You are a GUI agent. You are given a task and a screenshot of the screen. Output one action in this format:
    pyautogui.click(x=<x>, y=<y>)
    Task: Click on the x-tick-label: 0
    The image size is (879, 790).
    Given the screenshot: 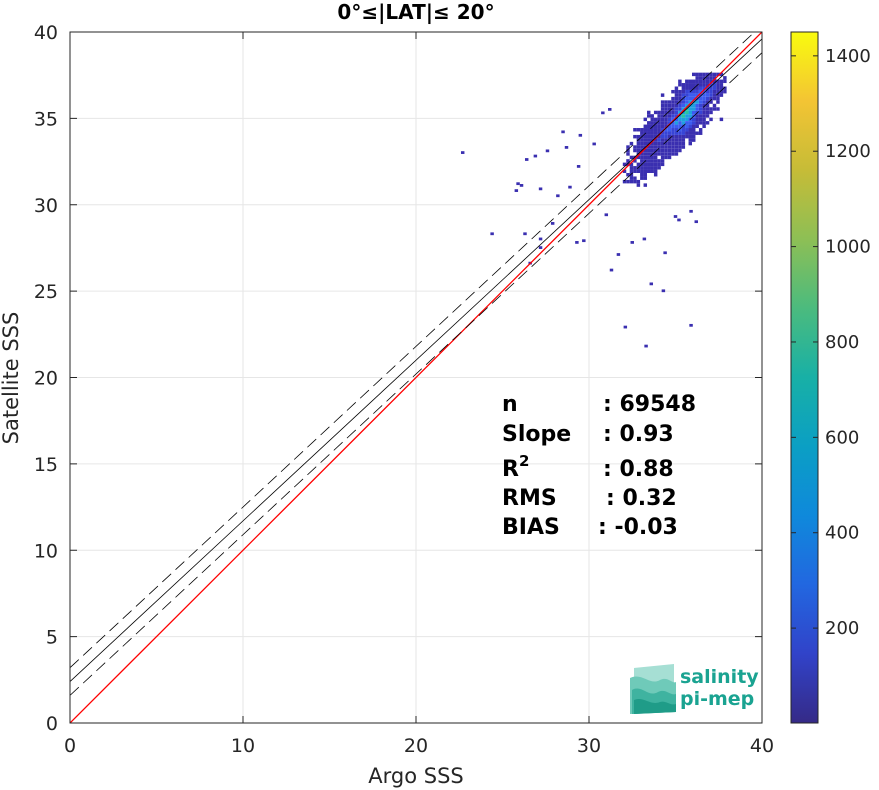 What is the action you would take?
    pyautogui.click(x=70, y=746)
    